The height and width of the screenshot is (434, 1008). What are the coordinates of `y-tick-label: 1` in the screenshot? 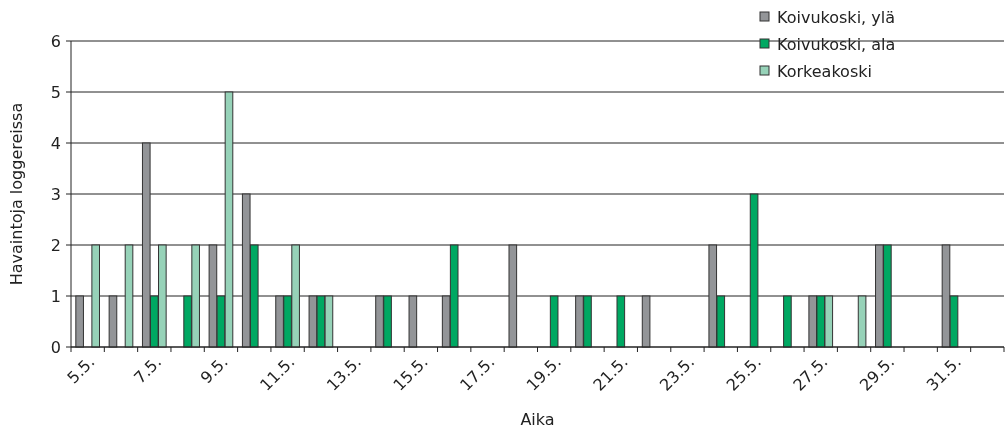 It's located at (55, 296).